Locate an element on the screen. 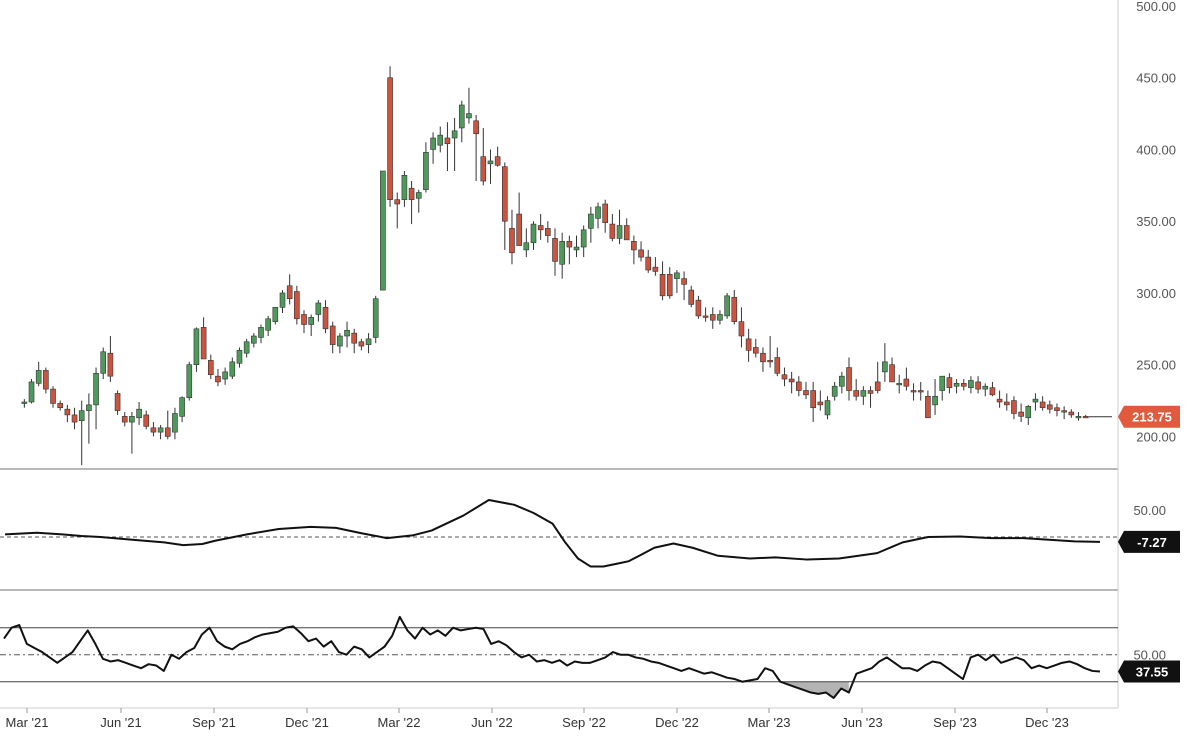 This screenshot has height=746, width=1200. x-tick-label: Sep '22 is located at coordinates (584, 722).